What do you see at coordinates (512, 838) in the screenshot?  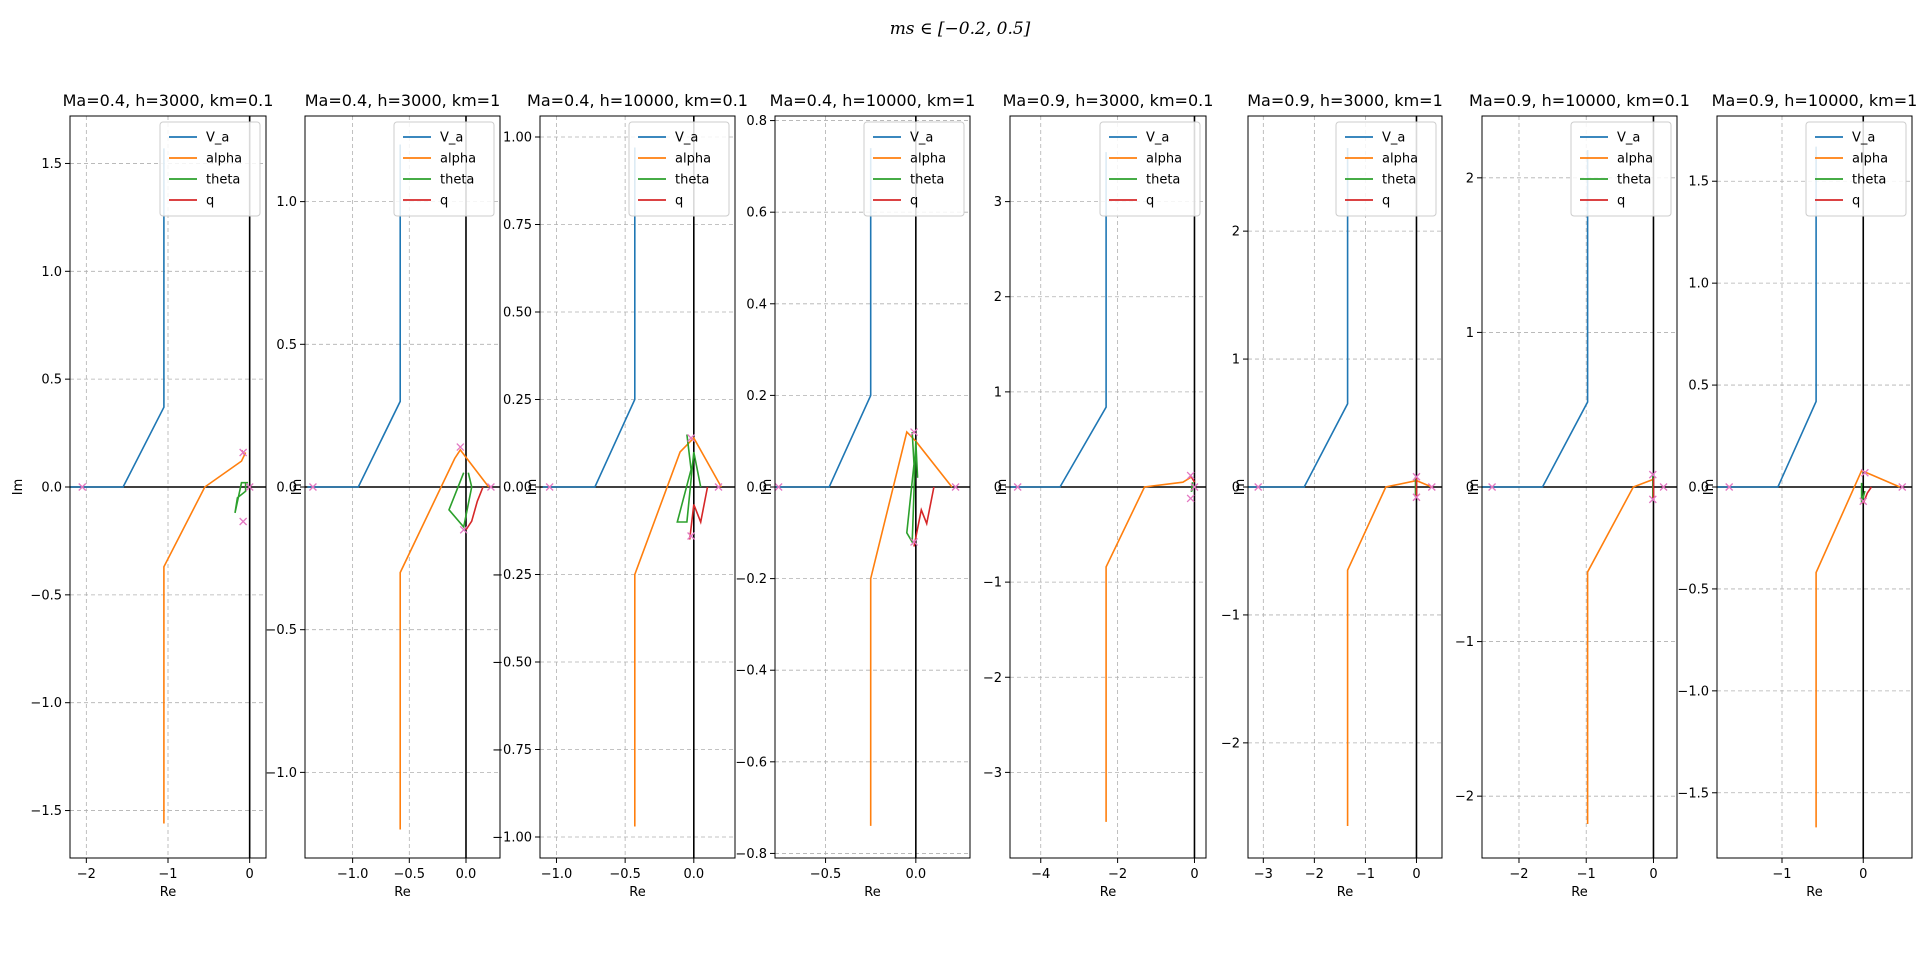 I see `y-tick-label: −1.00` at bounding box center [512, 838].